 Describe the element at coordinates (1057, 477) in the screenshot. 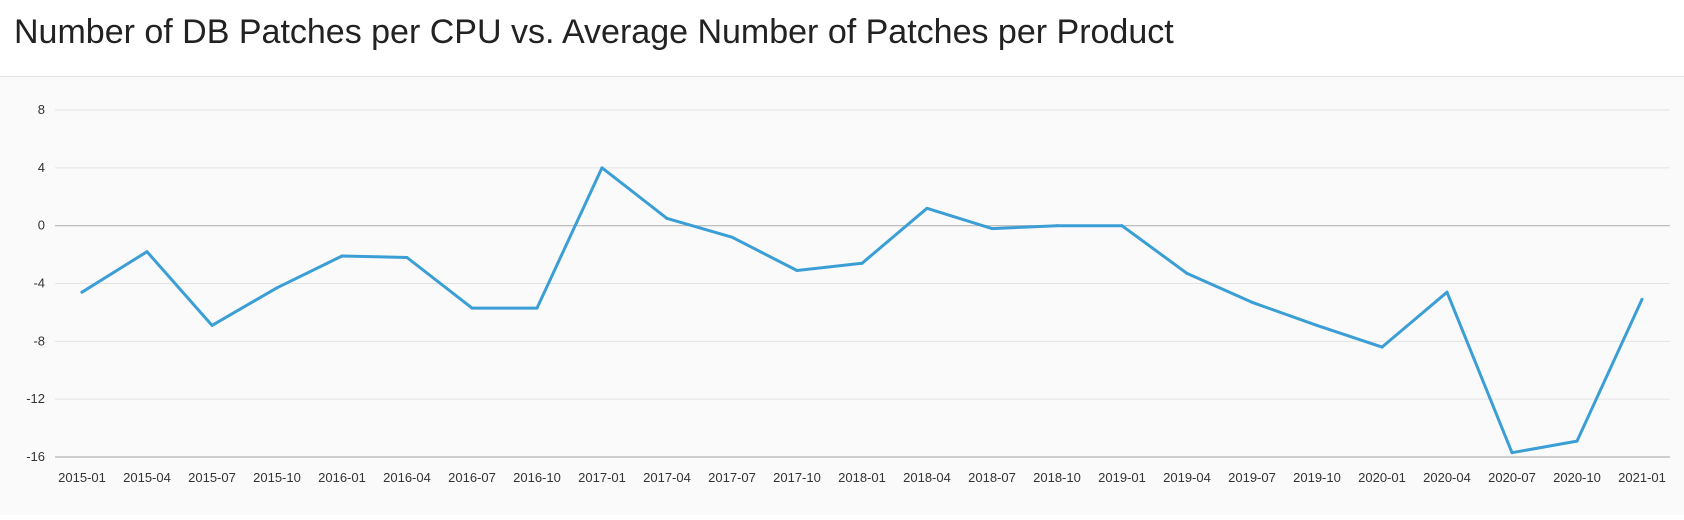

I see `x-tick-label: 2018-10` at that location.